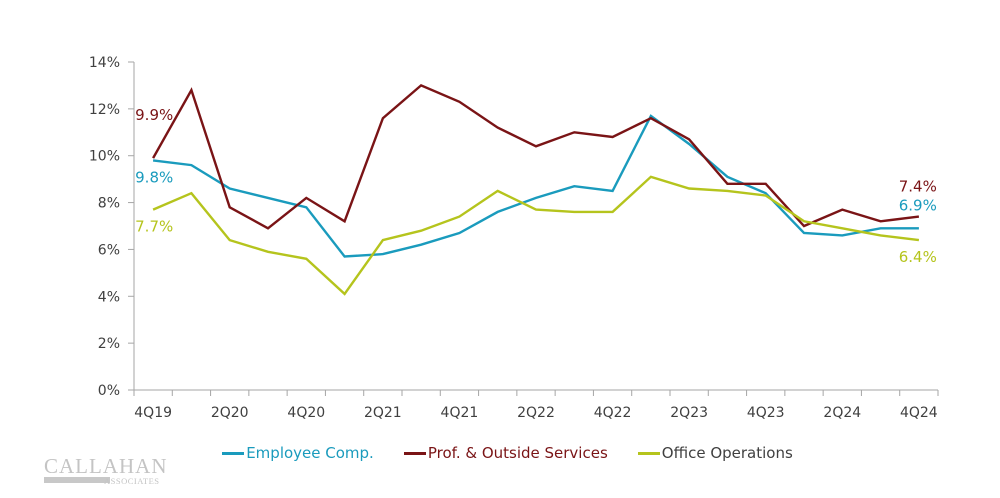  I want to click on y-tick-label: 2%, so click(109, 344).